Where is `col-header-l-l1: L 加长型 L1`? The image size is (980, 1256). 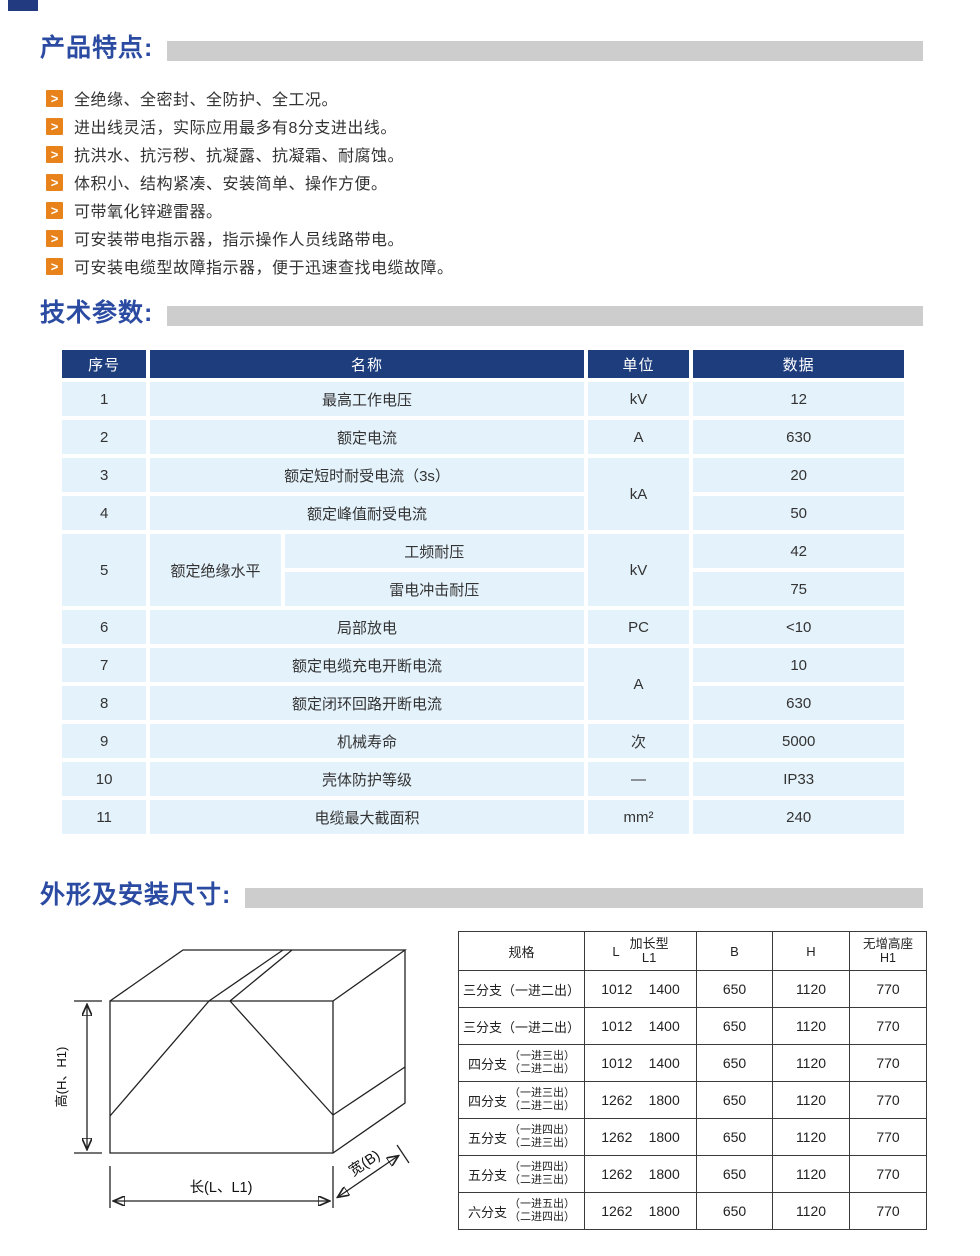
col-header-l-l1: L 加长型 L1 is located at coordinates (640, 951).